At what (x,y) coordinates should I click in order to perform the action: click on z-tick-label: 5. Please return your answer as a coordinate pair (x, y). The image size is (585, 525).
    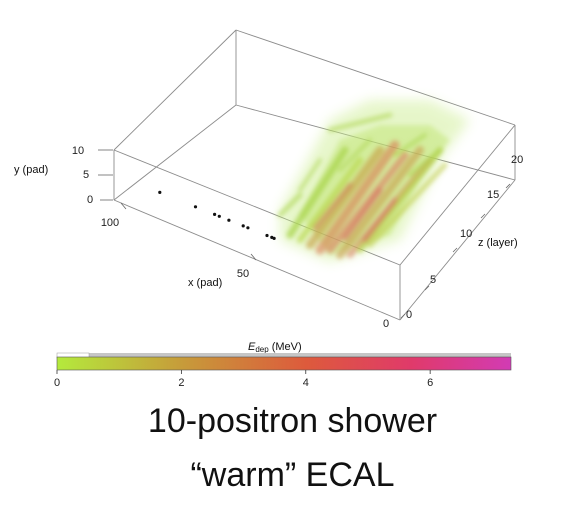
    Looking at the image, I should click on (433, 280).